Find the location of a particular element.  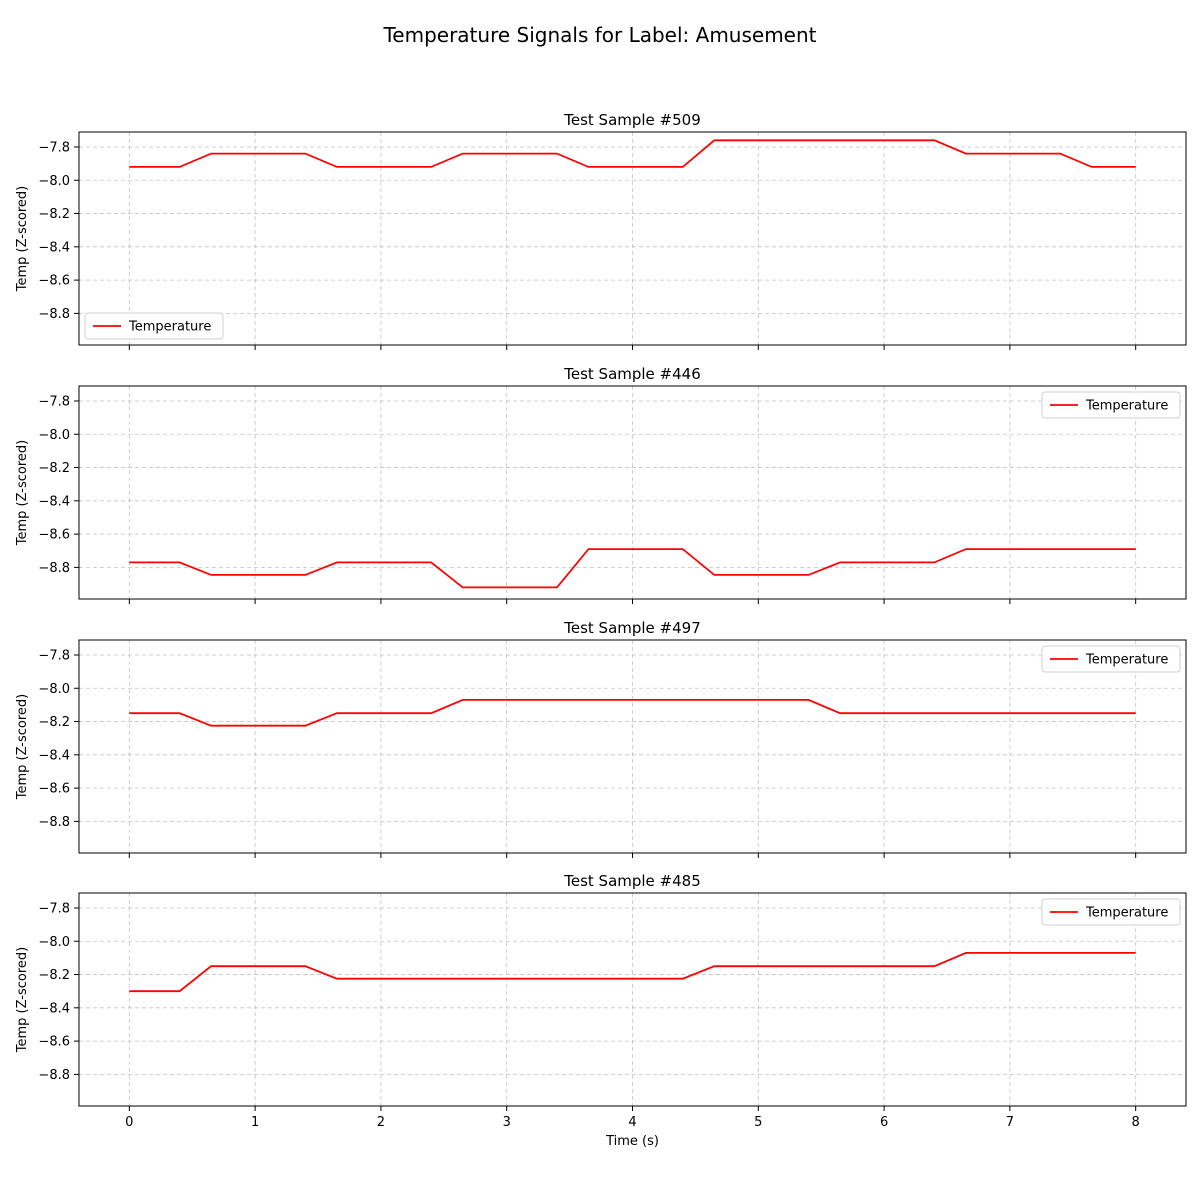

x-tick-label: 7 is located at coordinates (1010, 1122).